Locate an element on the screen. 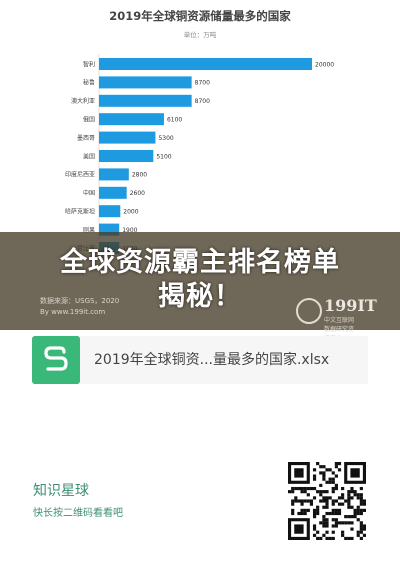 Image resolution: width=400 pixels, height=566 pixels. value-label-7: 2600 is located at coordinates (137, 193).